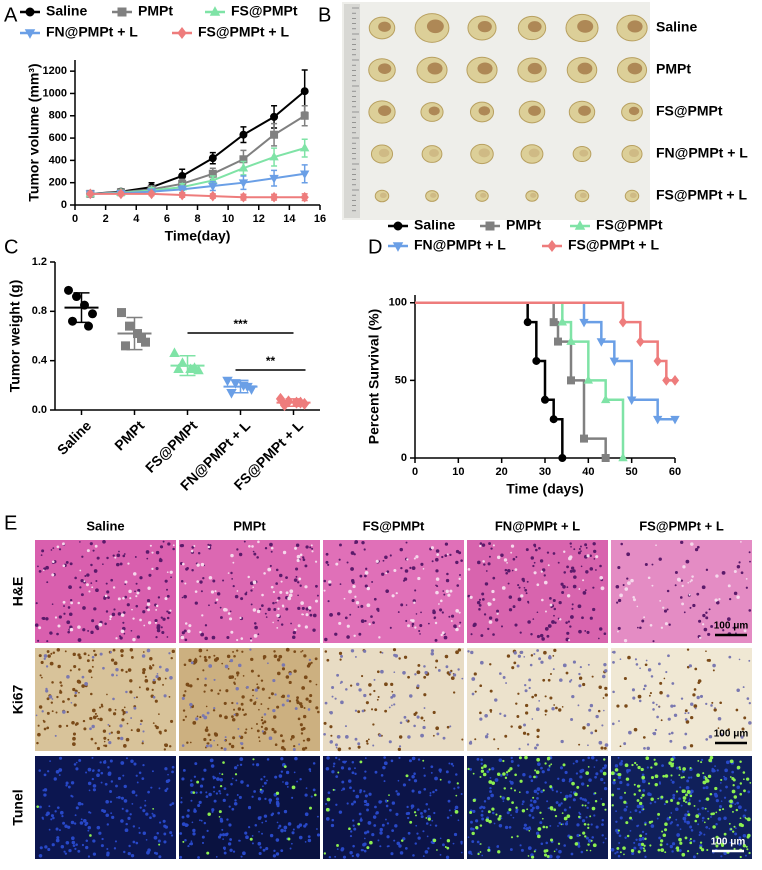  Describe the element at coordinates (15, 336) in the screenshot. I see `y-axis-label: Tumor weight (g)` at that location.